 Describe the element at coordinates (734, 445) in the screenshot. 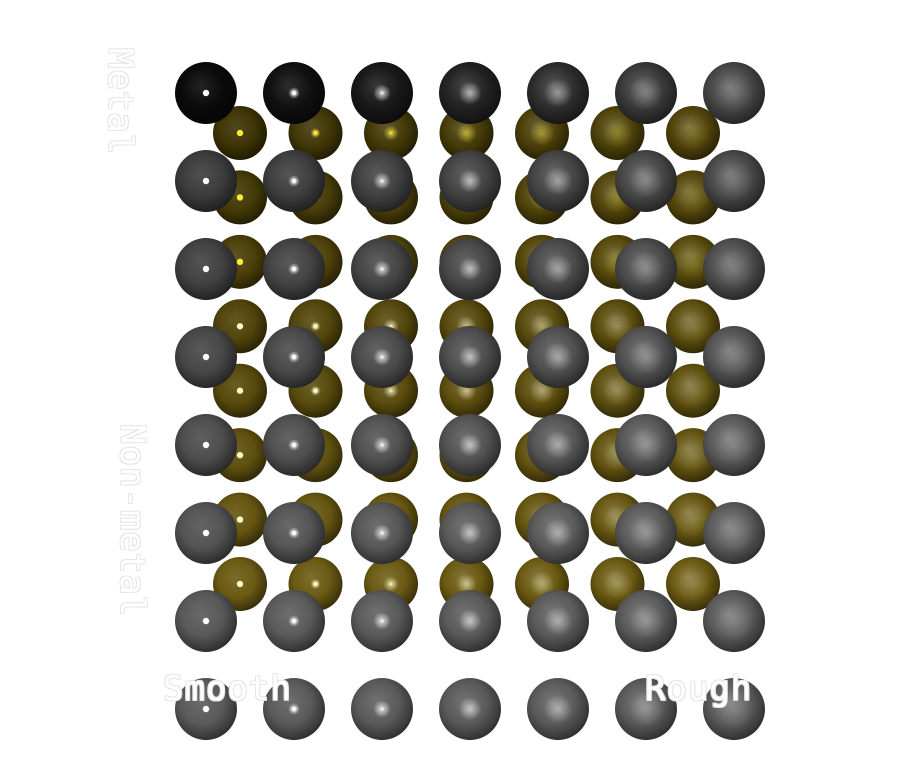

I see `gray-sphere-r5-c7` at that location.